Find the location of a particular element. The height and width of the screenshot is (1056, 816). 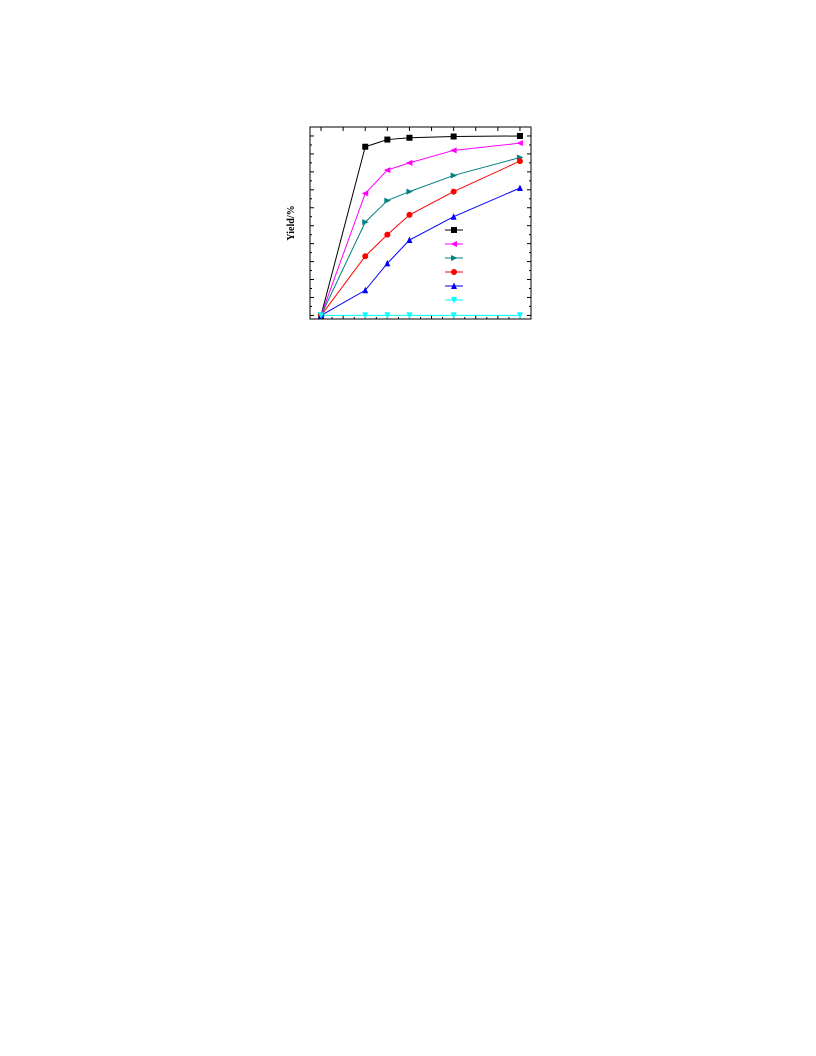

y-axis-label: Yield/% is located at coordinates (291, 222).